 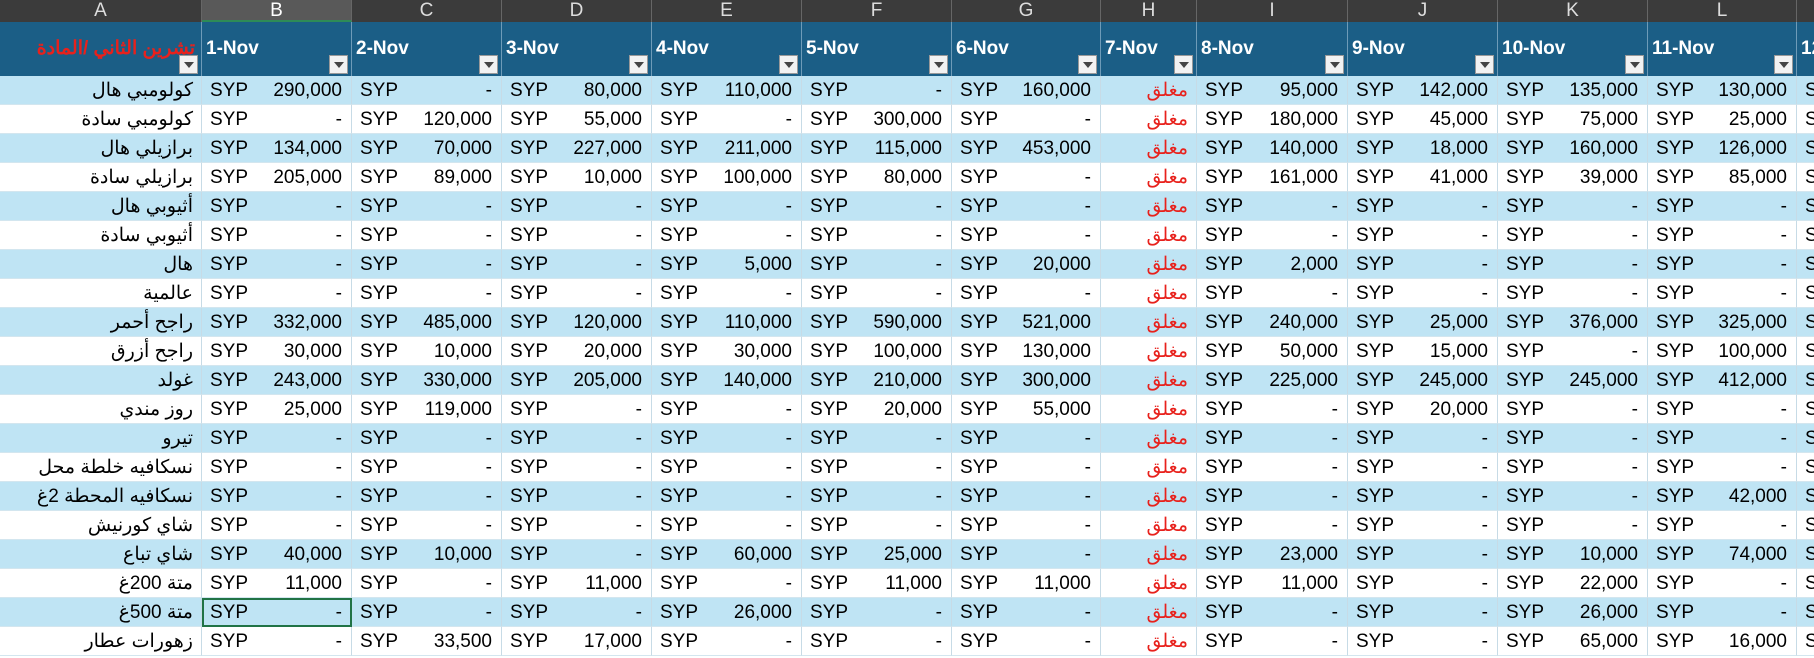 I want to click on value-cell: SYP 70,000, so click(x=427, y=148).